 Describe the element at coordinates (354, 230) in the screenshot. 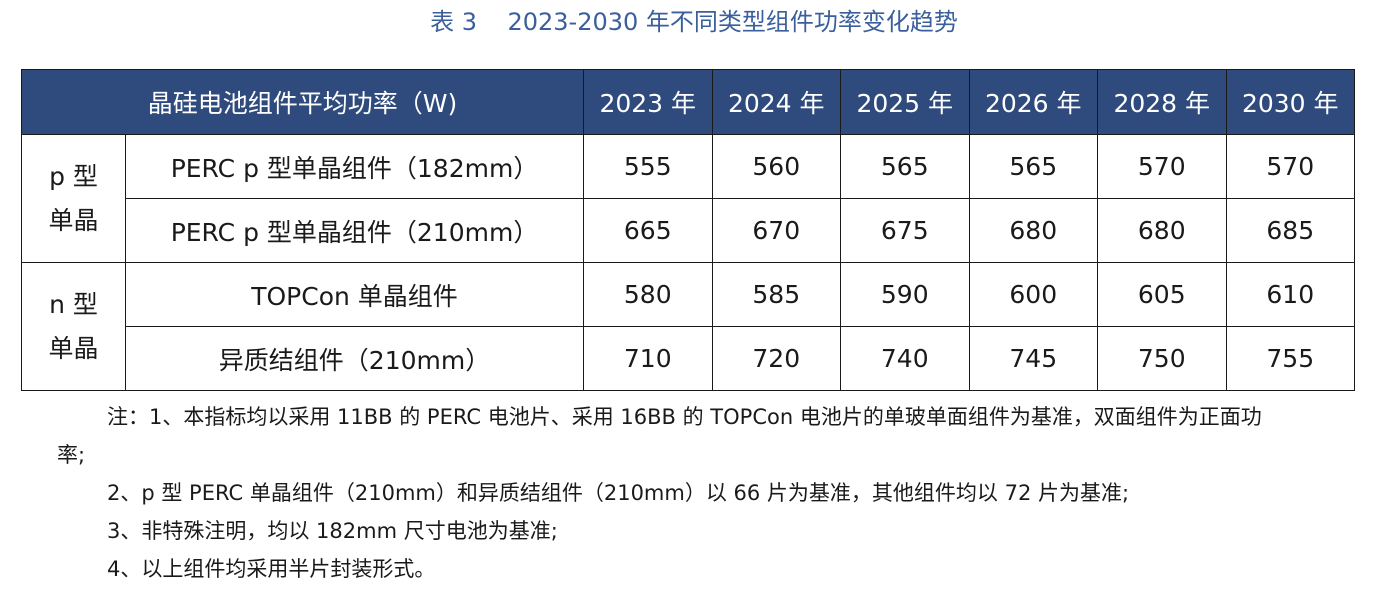

I see `row-name: PERC p 型单晶组件（210mm）` at that location.